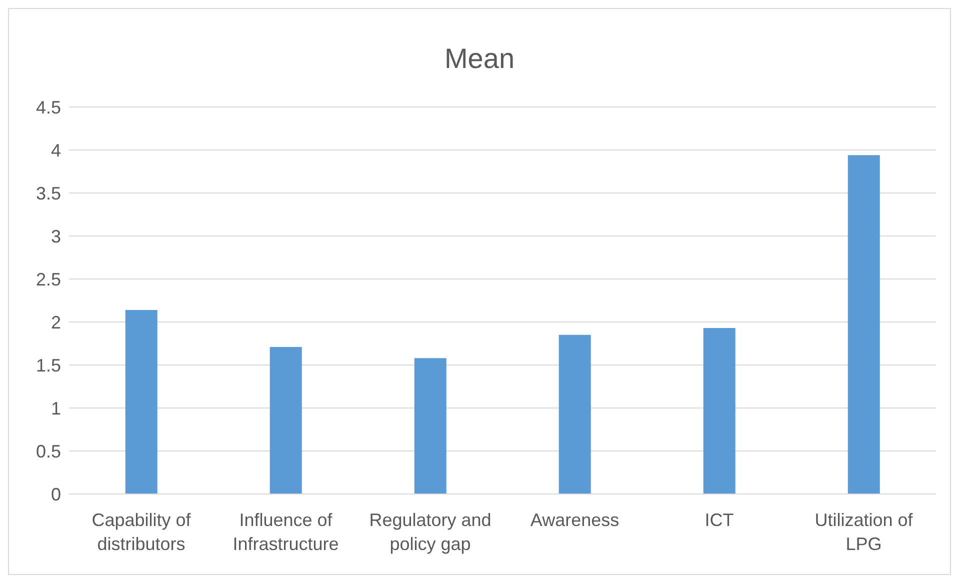  What do you see at coordinates (48, 193) in the screenshot?
I see `y-tick-label: 3.5` at bounding box center [48, 193].